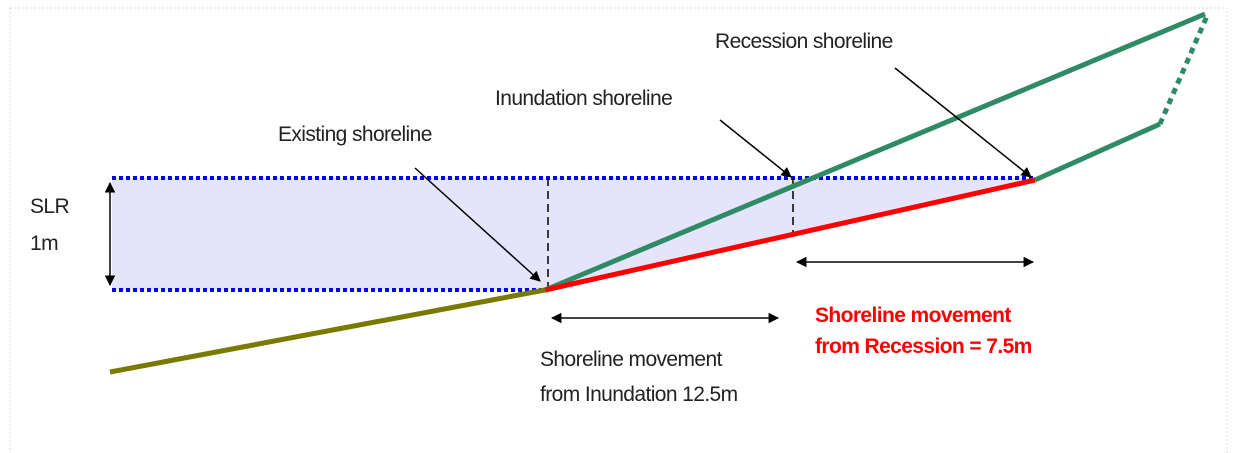 Image resolution: width=1235 pixels, height=453 pixels. What do you see at coordinates (1183, 70) in the screenshot?
I see `recession-profile-dotted` at bounding box center [1183, 70].